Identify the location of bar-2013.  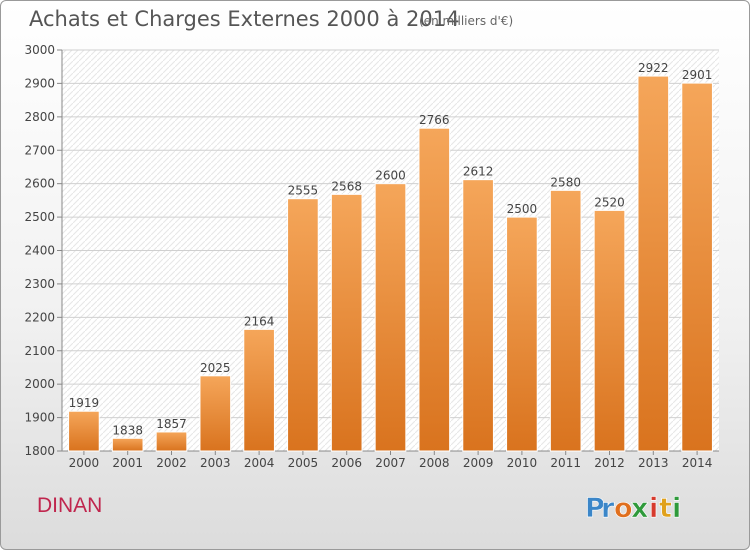
(653, 263).